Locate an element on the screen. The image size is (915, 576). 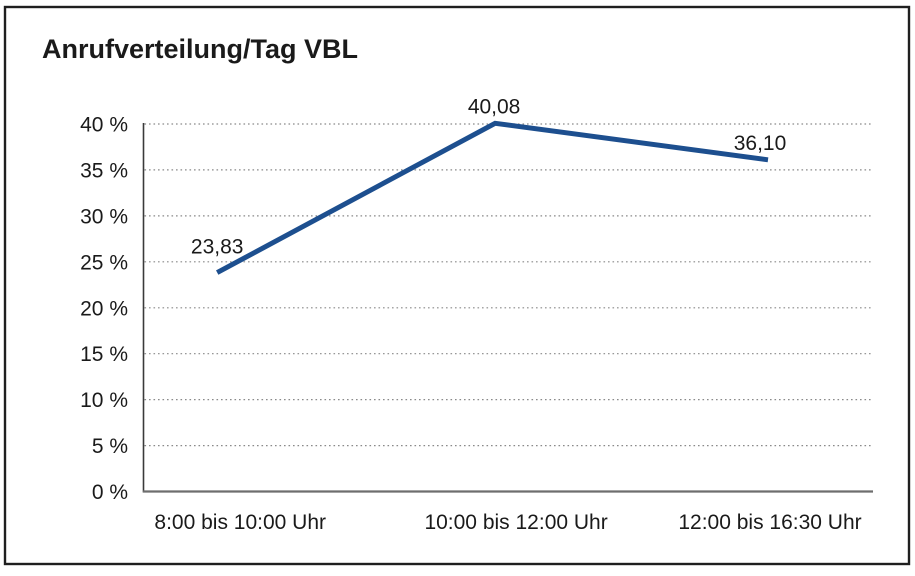
chart-title: Anrufverteilung/Tag VBL is located at coordinates (200, 49).